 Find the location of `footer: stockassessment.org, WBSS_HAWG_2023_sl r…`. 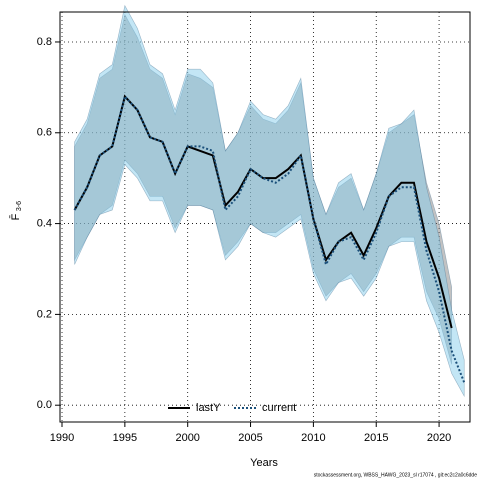

footer: stockassessment.org, WBSS_HAWG_2023_sl r… is located at coordinates (395, 475).